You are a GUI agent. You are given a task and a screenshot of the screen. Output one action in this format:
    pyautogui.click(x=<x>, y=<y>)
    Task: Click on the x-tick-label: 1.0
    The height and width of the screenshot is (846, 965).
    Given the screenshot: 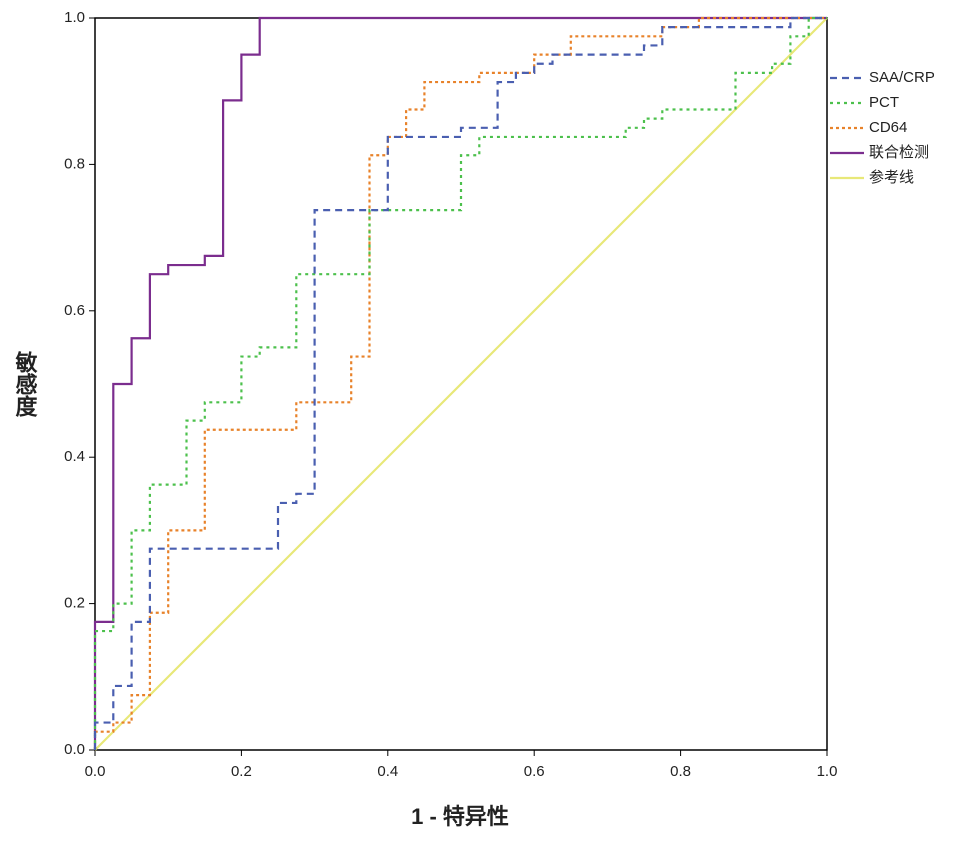 What is the action you would take?
    pyautogui.click(x=827, y=771)
    